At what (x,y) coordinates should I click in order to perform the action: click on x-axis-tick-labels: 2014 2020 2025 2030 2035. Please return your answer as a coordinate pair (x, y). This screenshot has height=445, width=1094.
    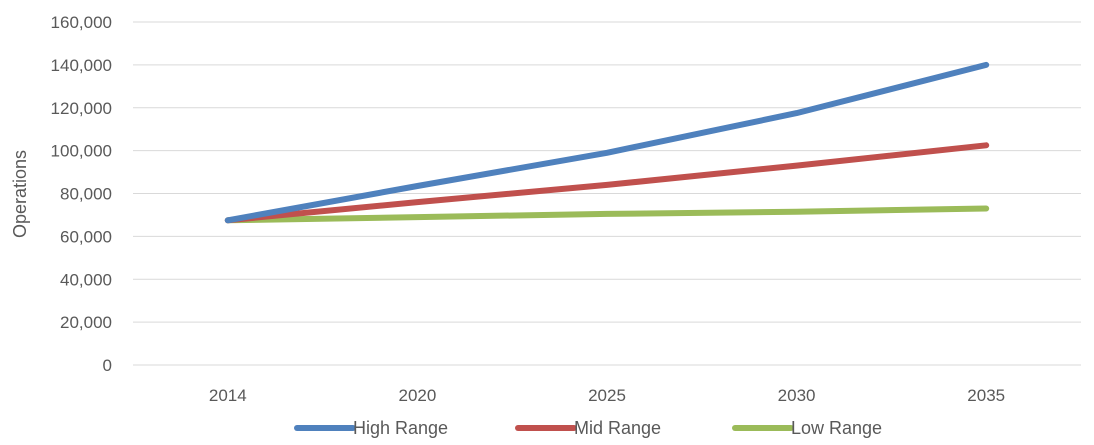
    Looking at the image, I should click on (607, 395).